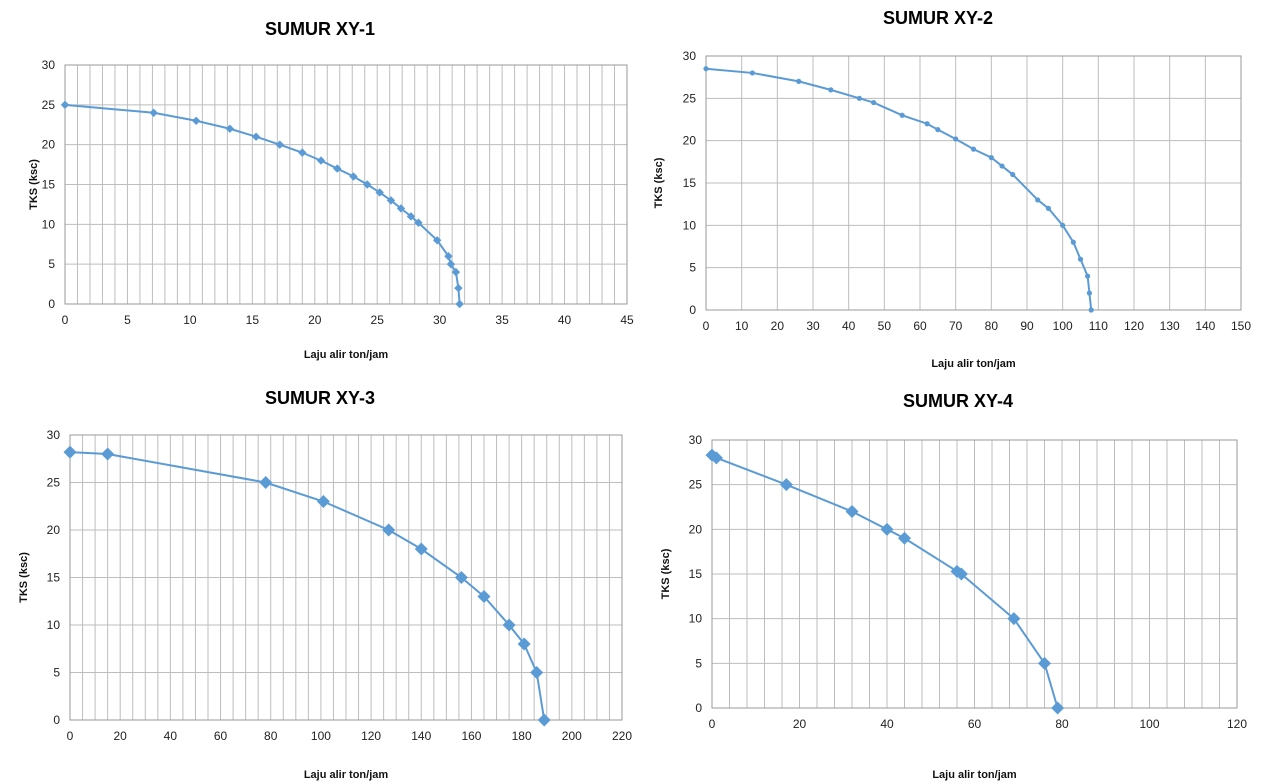 This screenshot has width=1266, height=783. What do you see at coordinates (502, 320) in the screenshot?
I see `x-tick-label: 35` at bounding box center [502, 320].